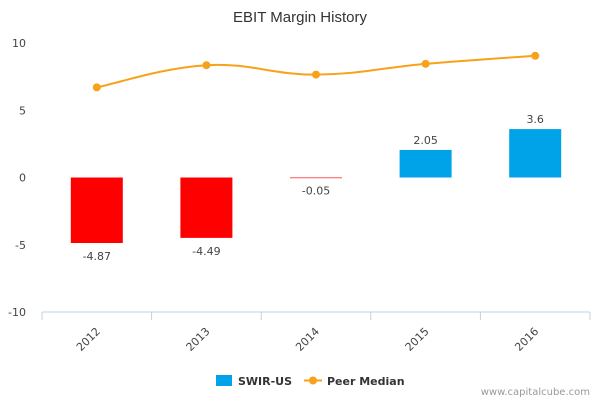  Describe the element at coordinates (425, 163) in the screenshot. I see `bar-2015` at that location.